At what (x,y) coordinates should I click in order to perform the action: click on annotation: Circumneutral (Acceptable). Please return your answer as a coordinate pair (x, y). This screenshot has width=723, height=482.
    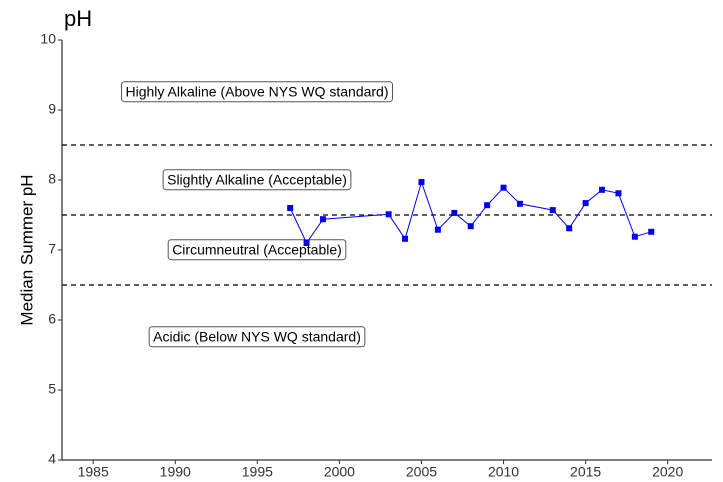
    Looking at the image, I should click on (257, 250).